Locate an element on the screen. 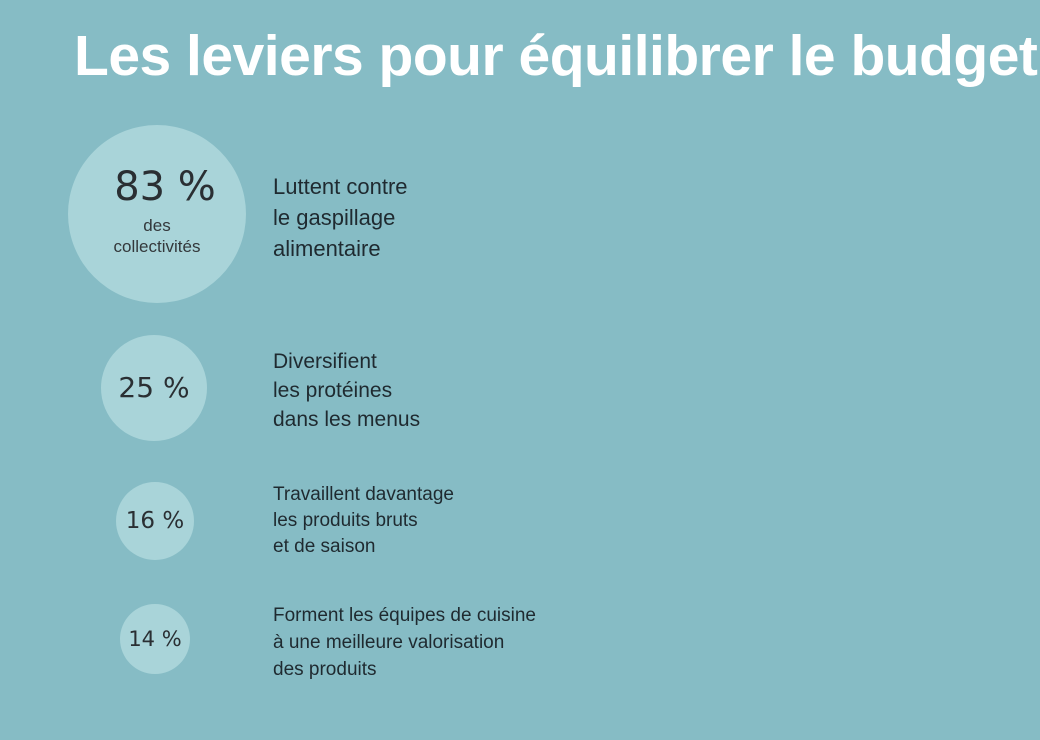  bubble-gaspillage: 83 % des collectivités is located at coordinates (157, 214).